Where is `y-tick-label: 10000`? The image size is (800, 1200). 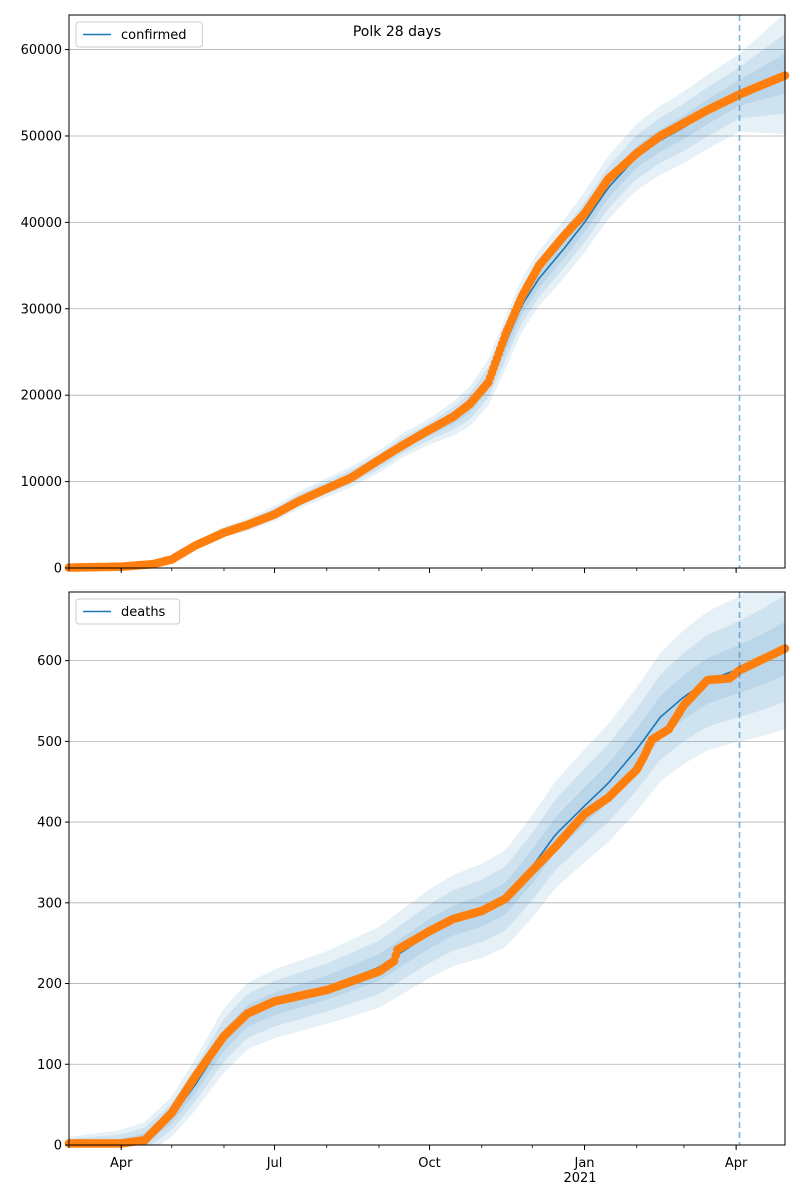 y-tick-label: 10000 is located at coordinates (41, 482).